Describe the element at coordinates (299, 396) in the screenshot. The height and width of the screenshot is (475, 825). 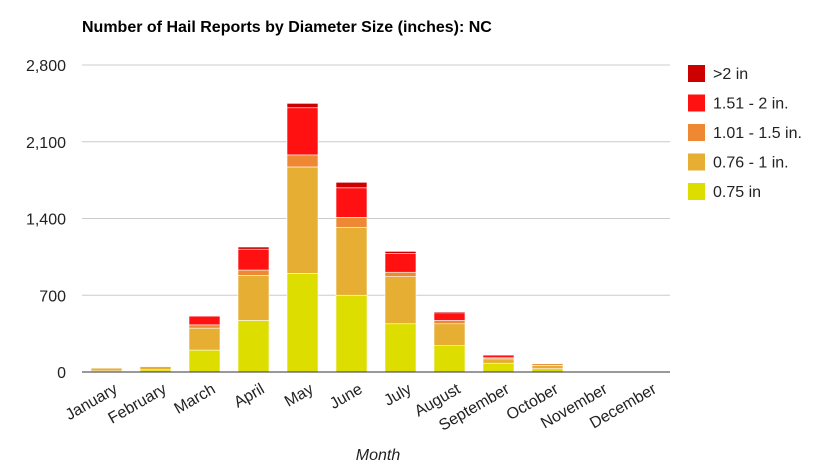
I see `x-tick-label: May` at that location.